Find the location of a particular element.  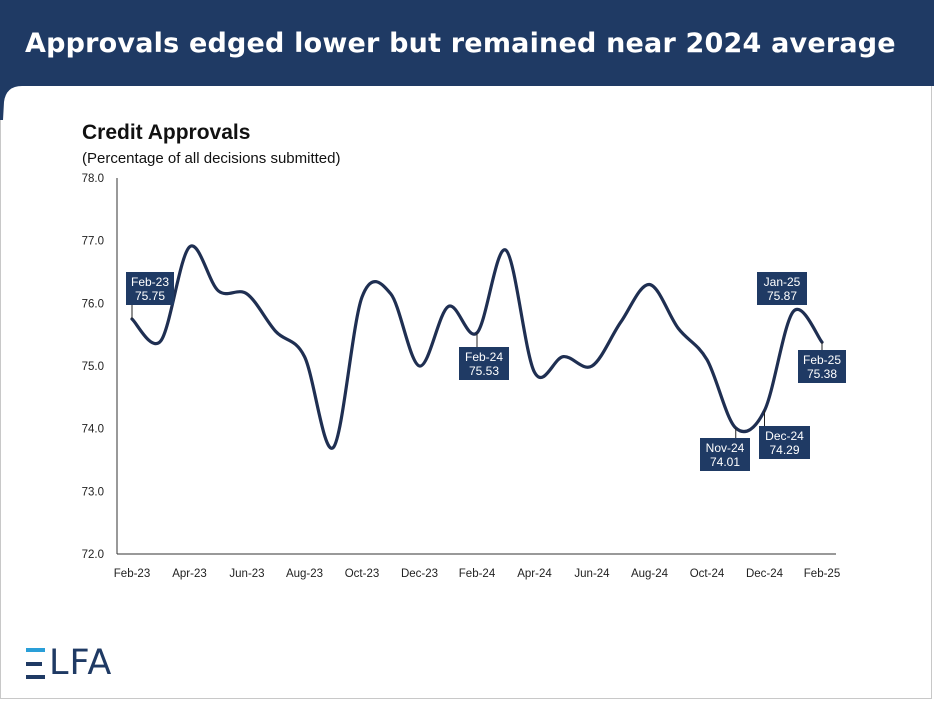

annotation-label: Jan-25 is located at coordinates (782, 282).